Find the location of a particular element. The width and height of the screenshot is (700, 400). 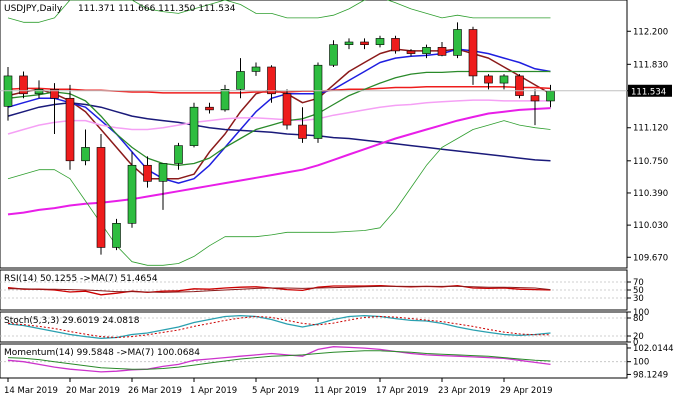

rsi-lines is located at coordinates (279, 290).